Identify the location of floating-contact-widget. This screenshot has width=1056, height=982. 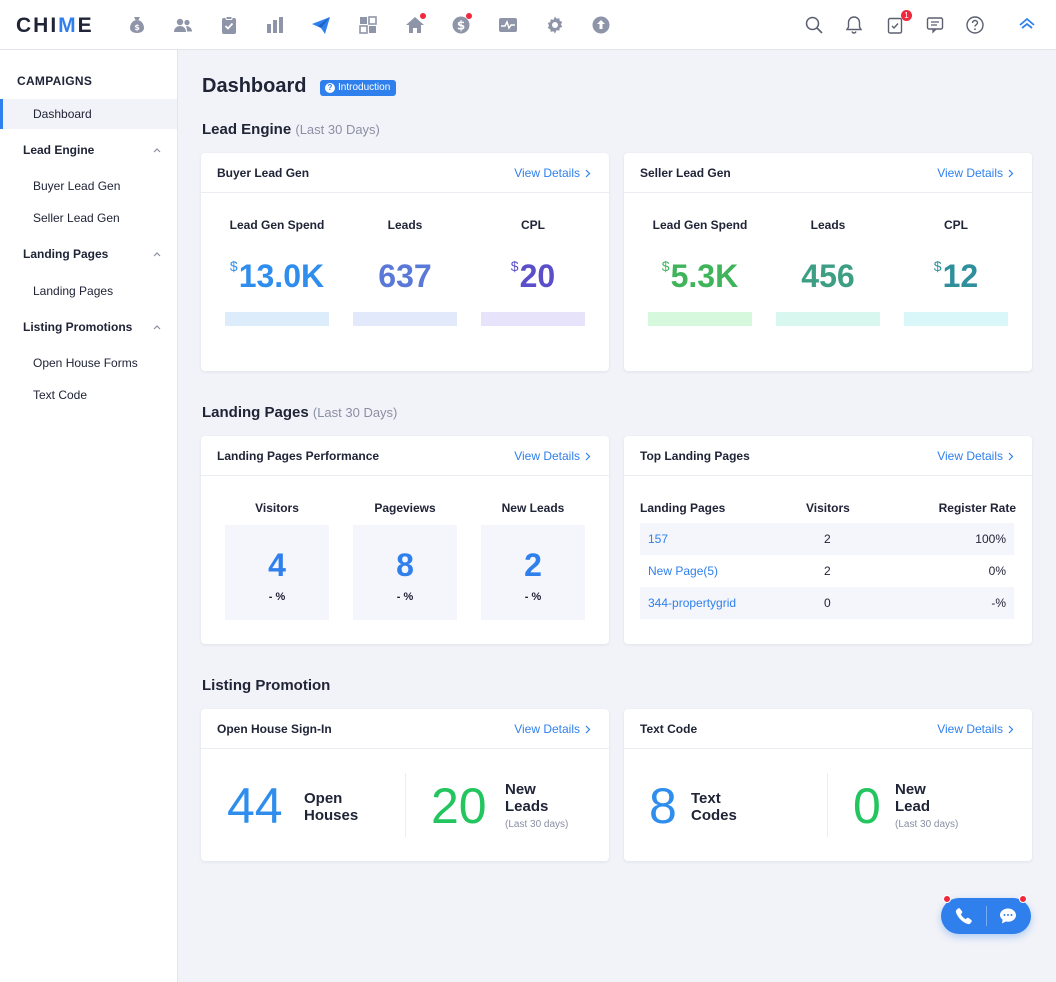
(986, 914).